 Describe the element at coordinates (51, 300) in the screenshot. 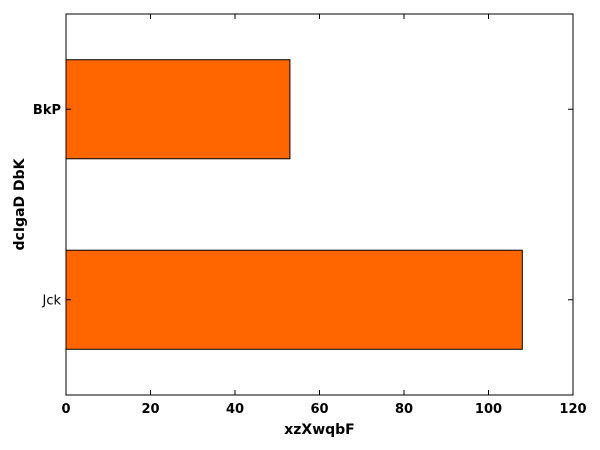

I see `y-tick-label-jck: Jck` at that location.